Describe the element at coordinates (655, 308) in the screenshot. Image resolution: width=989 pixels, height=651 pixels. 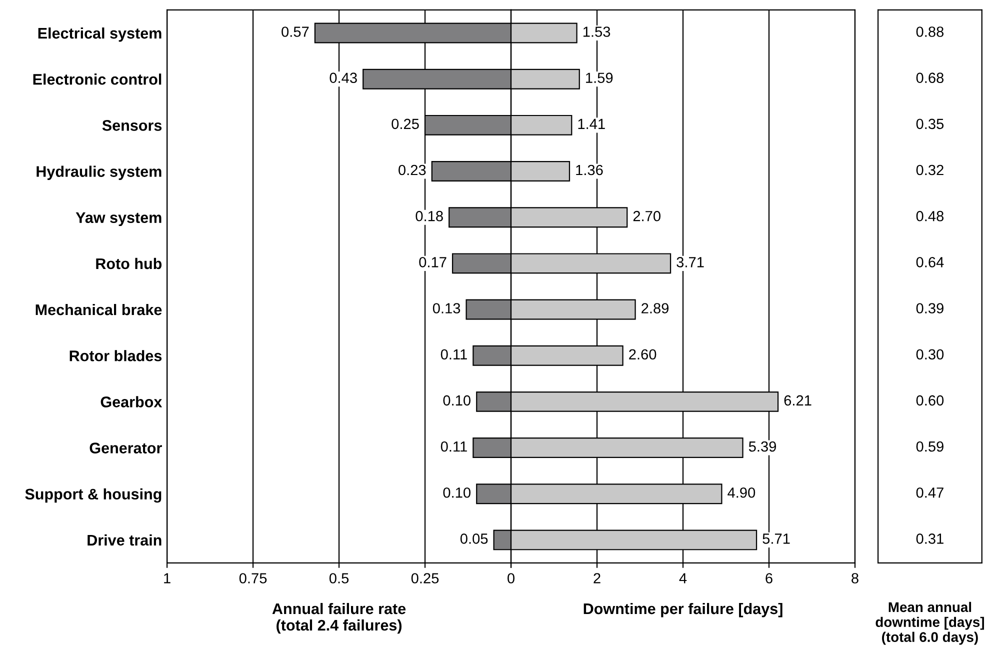
I see `data-label: 2.89` at that location.